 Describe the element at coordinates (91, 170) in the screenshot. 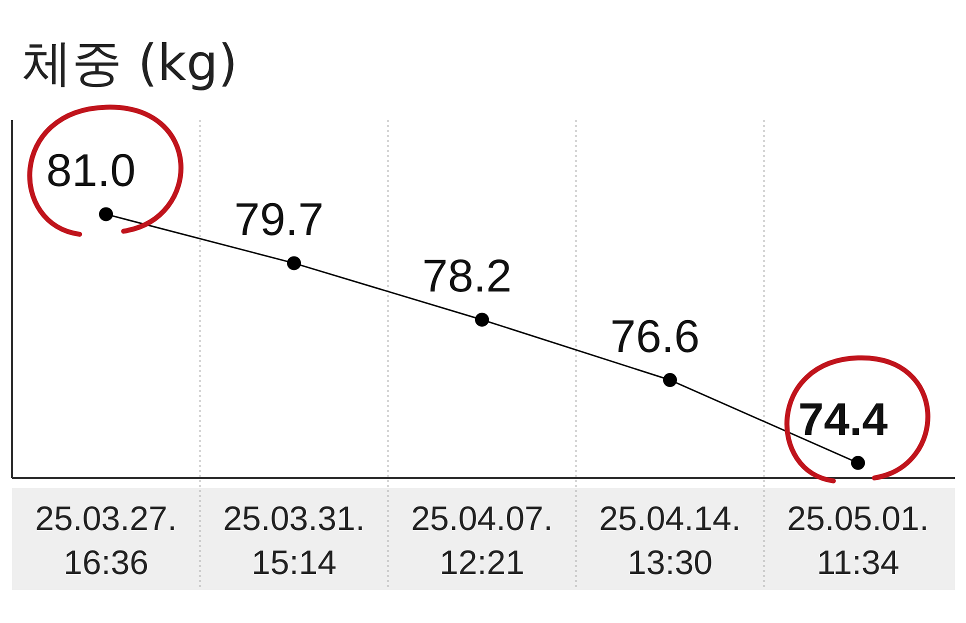

I see `data-label: 81.0` at that location.